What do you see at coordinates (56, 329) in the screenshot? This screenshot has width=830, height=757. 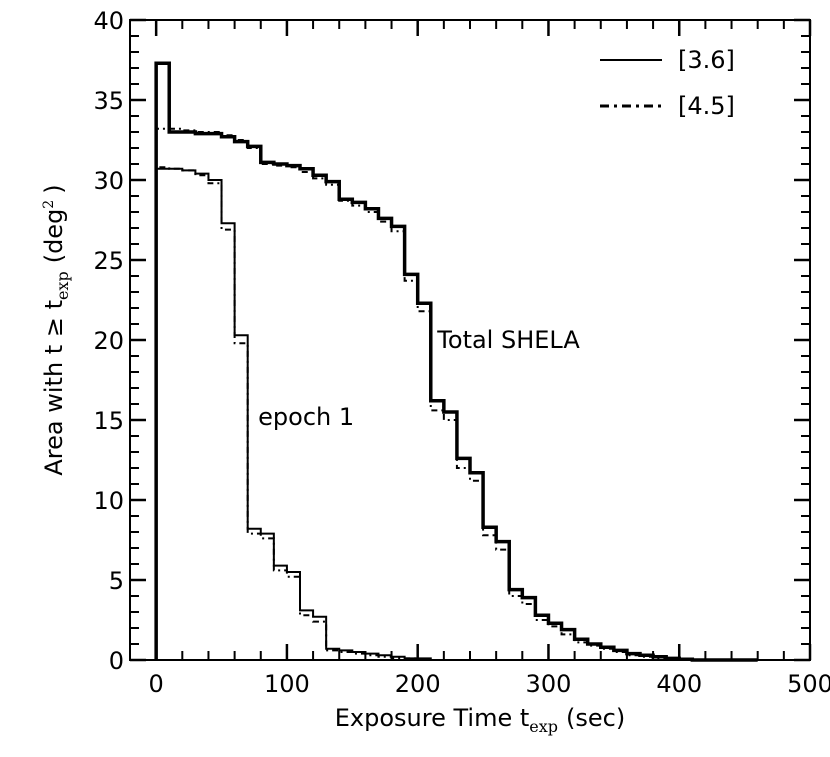 I see `y-axis-label: Area with t ≥ texp(deg2)` at bounding box center [56, 329].